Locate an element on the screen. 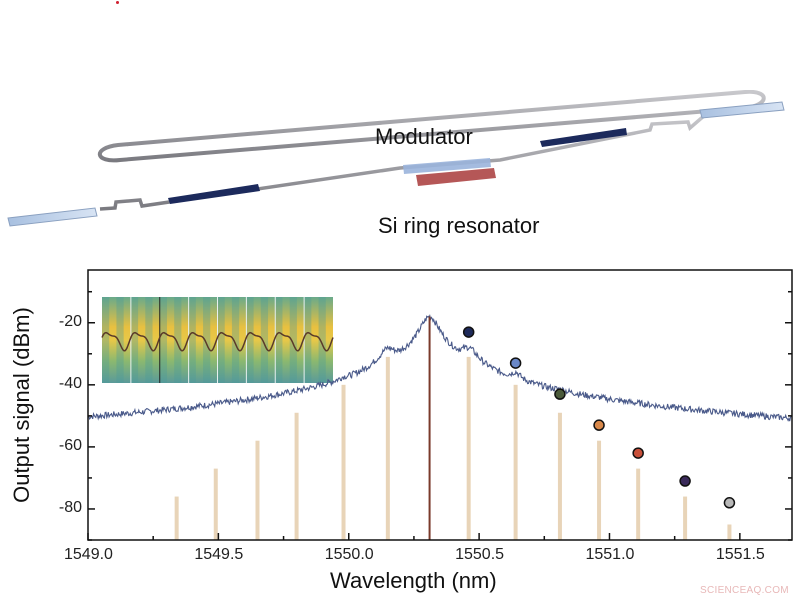 The height and width of the screenshot is (603, 800). y-tick-label: -60 is located at coordinates (70, 445).